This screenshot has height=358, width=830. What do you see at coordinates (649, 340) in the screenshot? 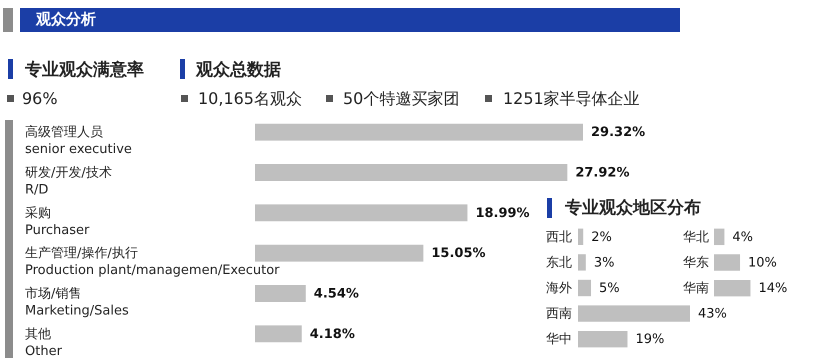
I see `data-label: 19%` at bounding box center [649, 340].